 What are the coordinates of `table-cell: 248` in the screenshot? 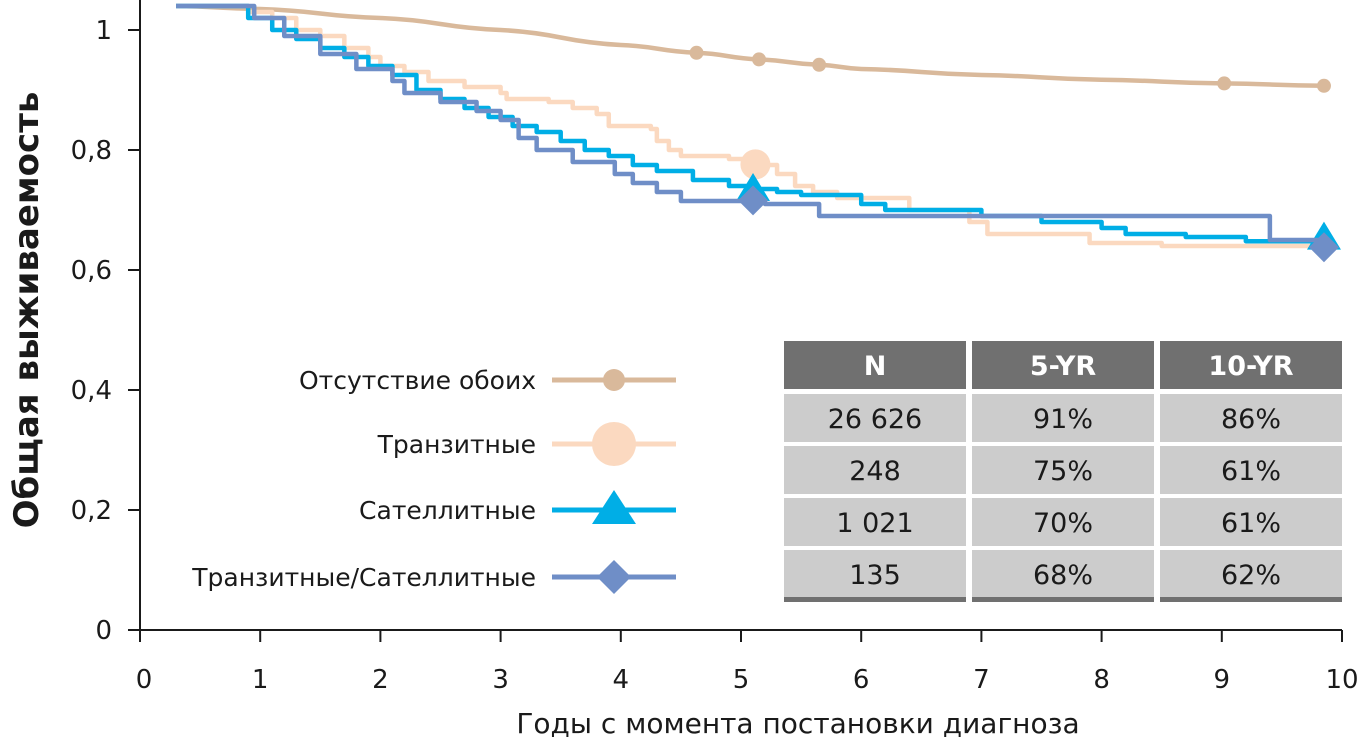 It's located at (875, 471).